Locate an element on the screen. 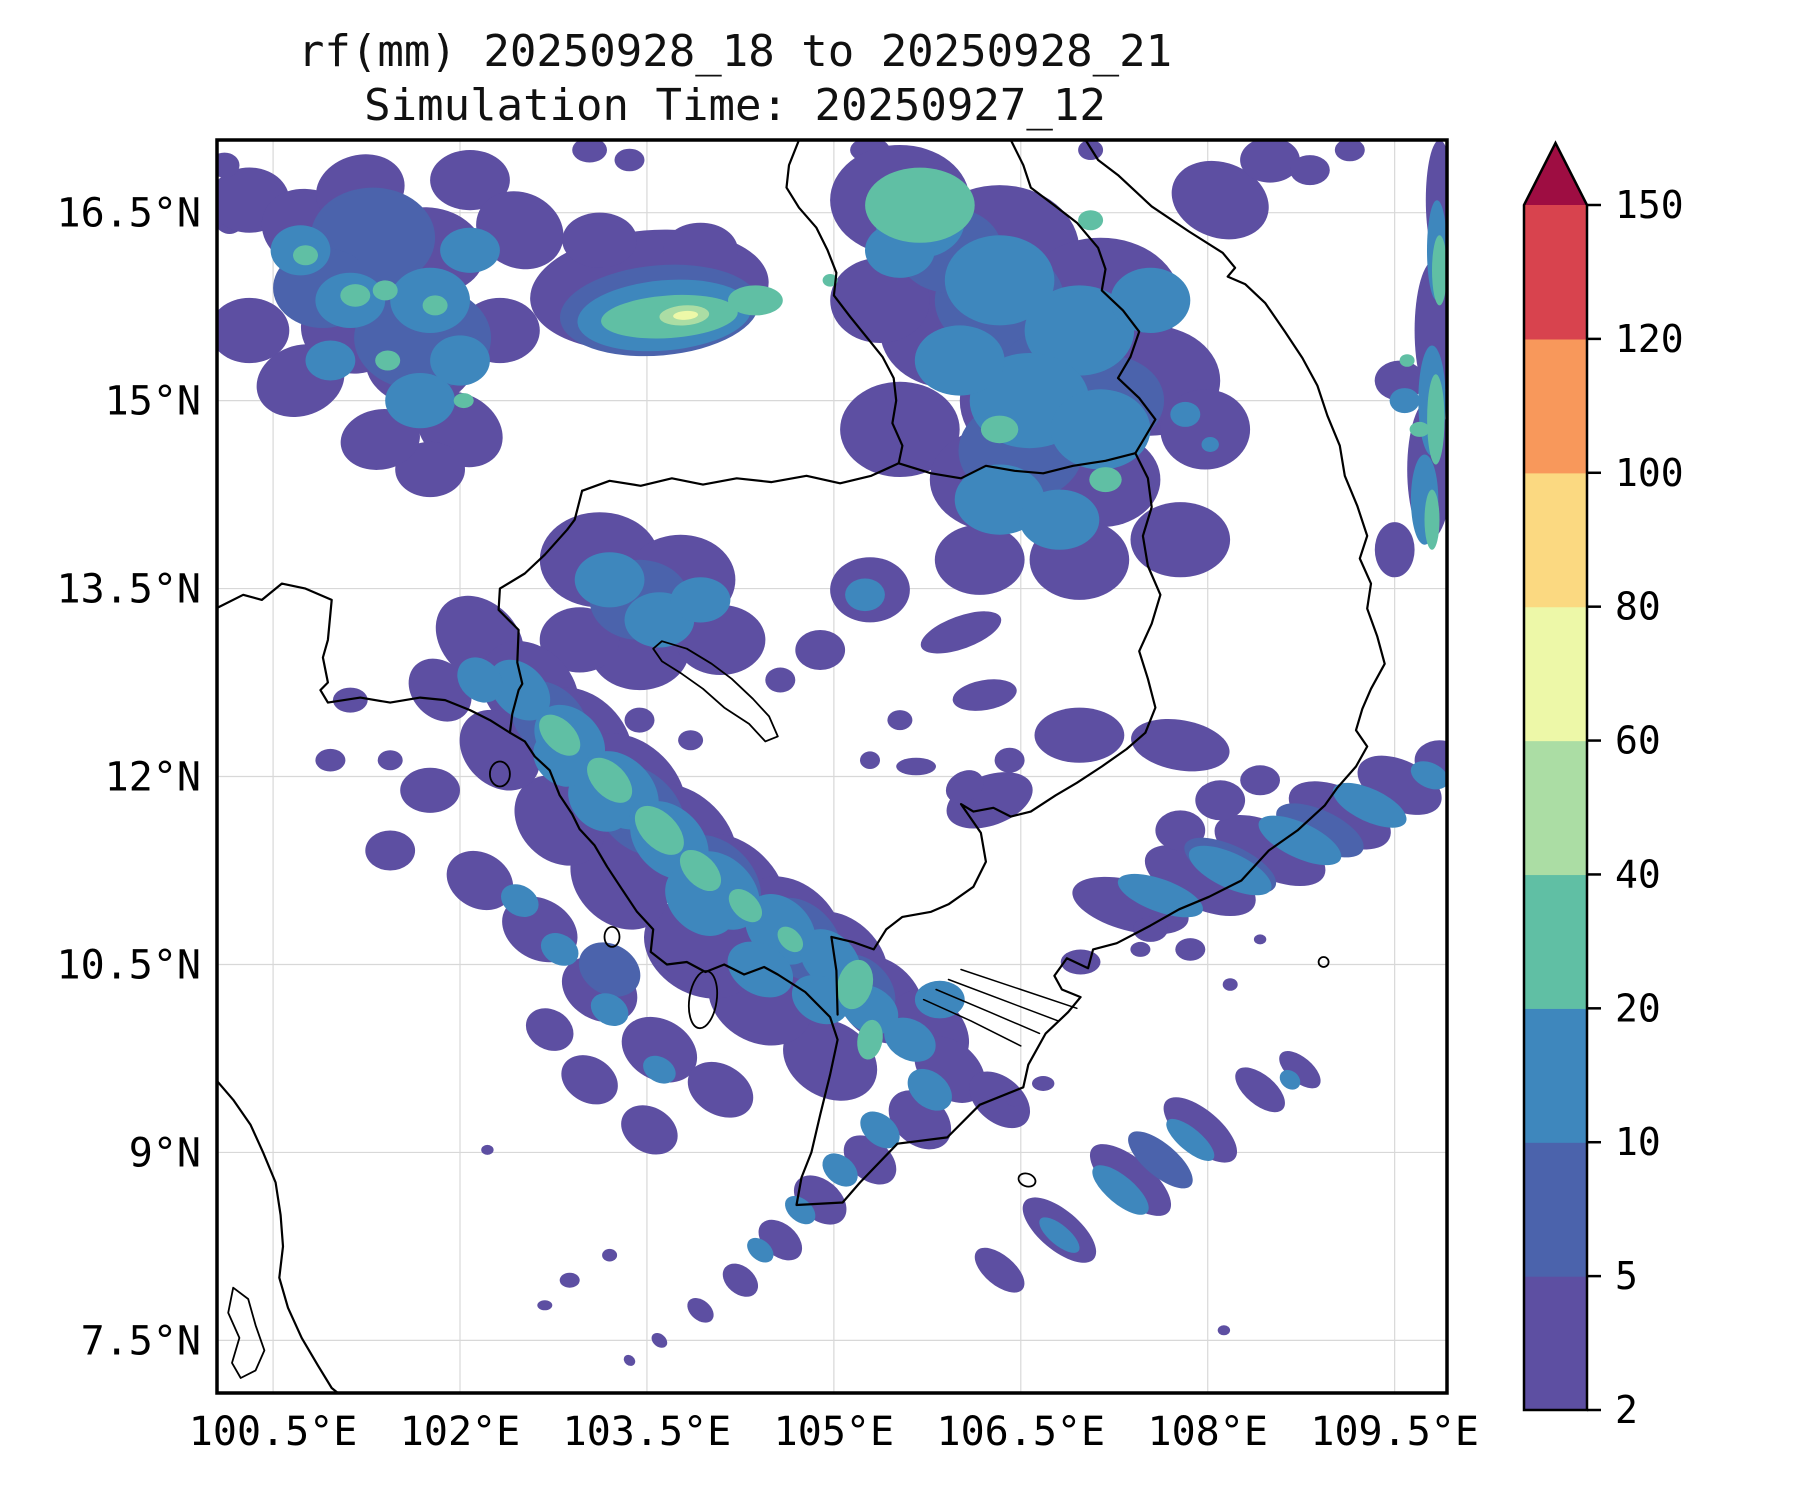 The height and width of the screenshot is (1504, 1800). coastline-dangrek-thai-cambodia-border is located at coordinates (740, 477).